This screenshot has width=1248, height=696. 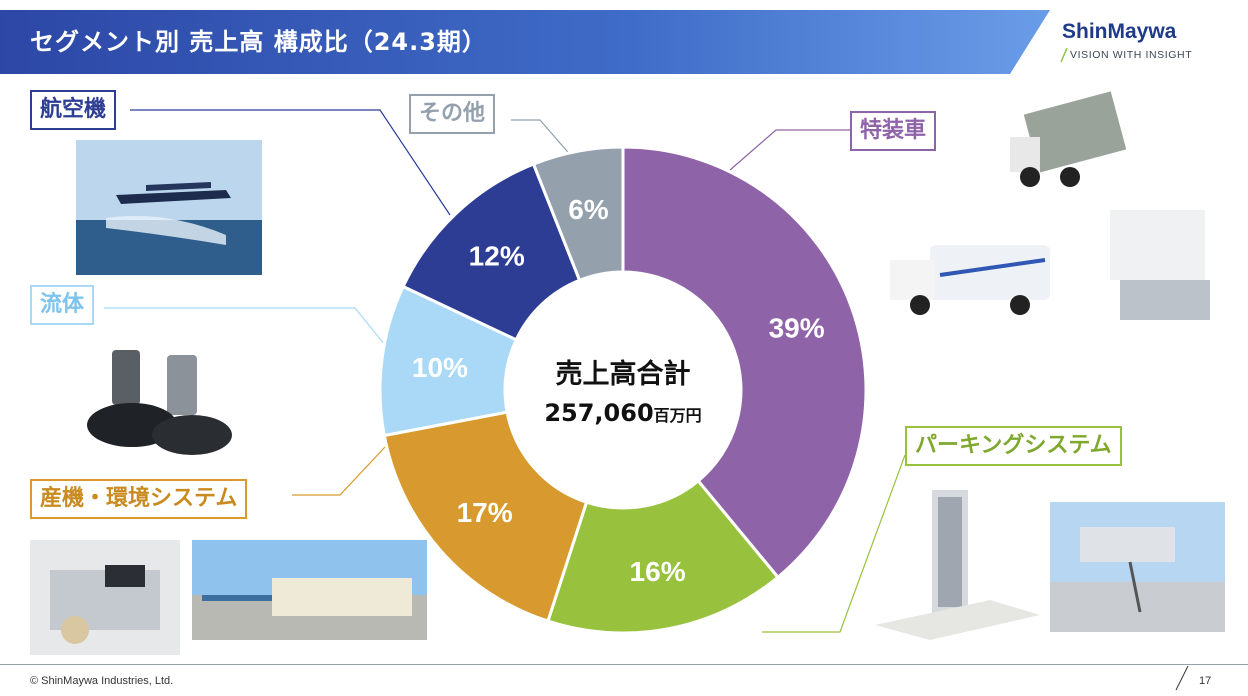 What do you see at coordinates (169, 207) in the screenshot?
I see `photo-amphibian-aircraft` at bounding box center [169, 207].